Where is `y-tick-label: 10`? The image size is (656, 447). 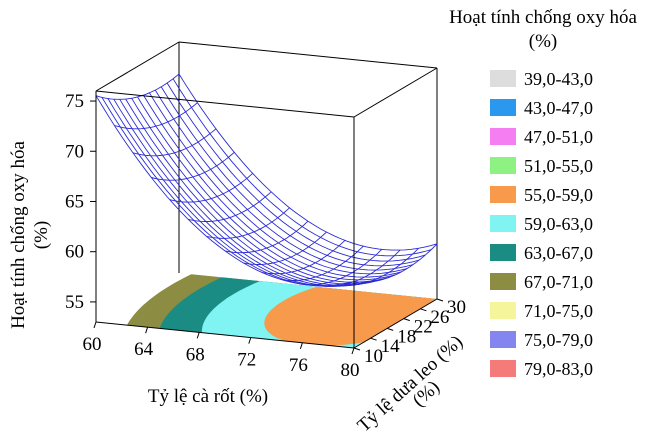 y-tick-label: 10 is located at coordinates (373, 356).